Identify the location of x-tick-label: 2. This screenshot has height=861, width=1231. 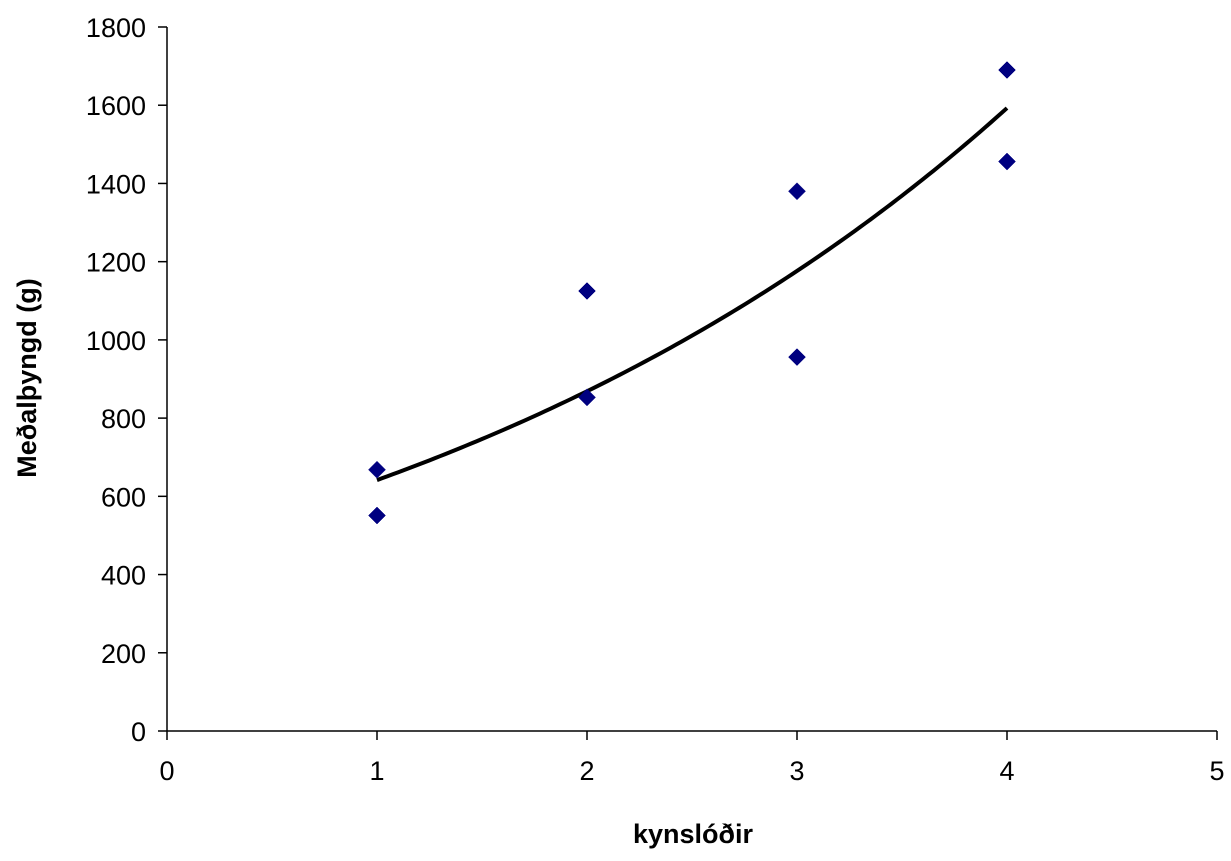
(586, 771).